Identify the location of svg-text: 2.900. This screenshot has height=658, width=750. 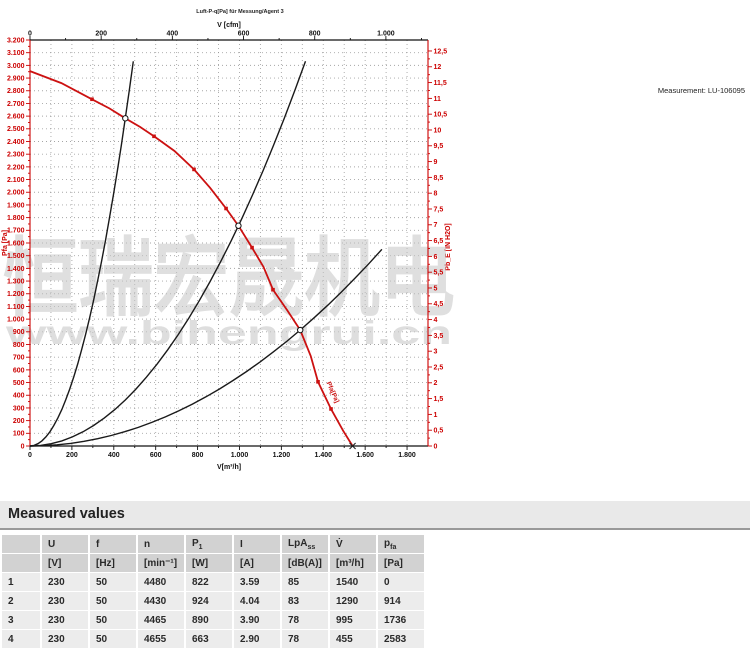
(16, 78).